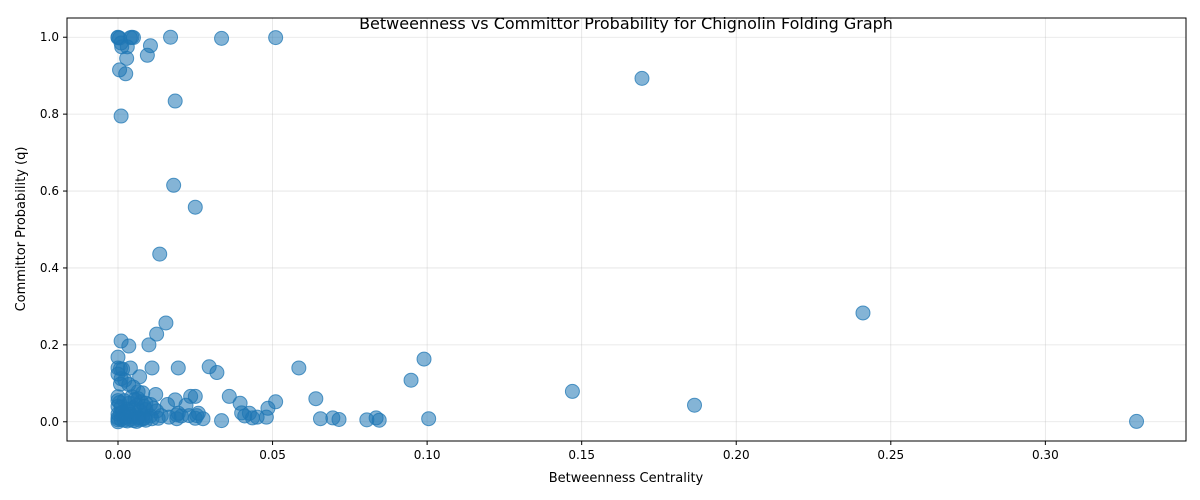 The image size is (1200, 500). I want to click on y-axis-label: Committor Probability (q), so click(21, 229).